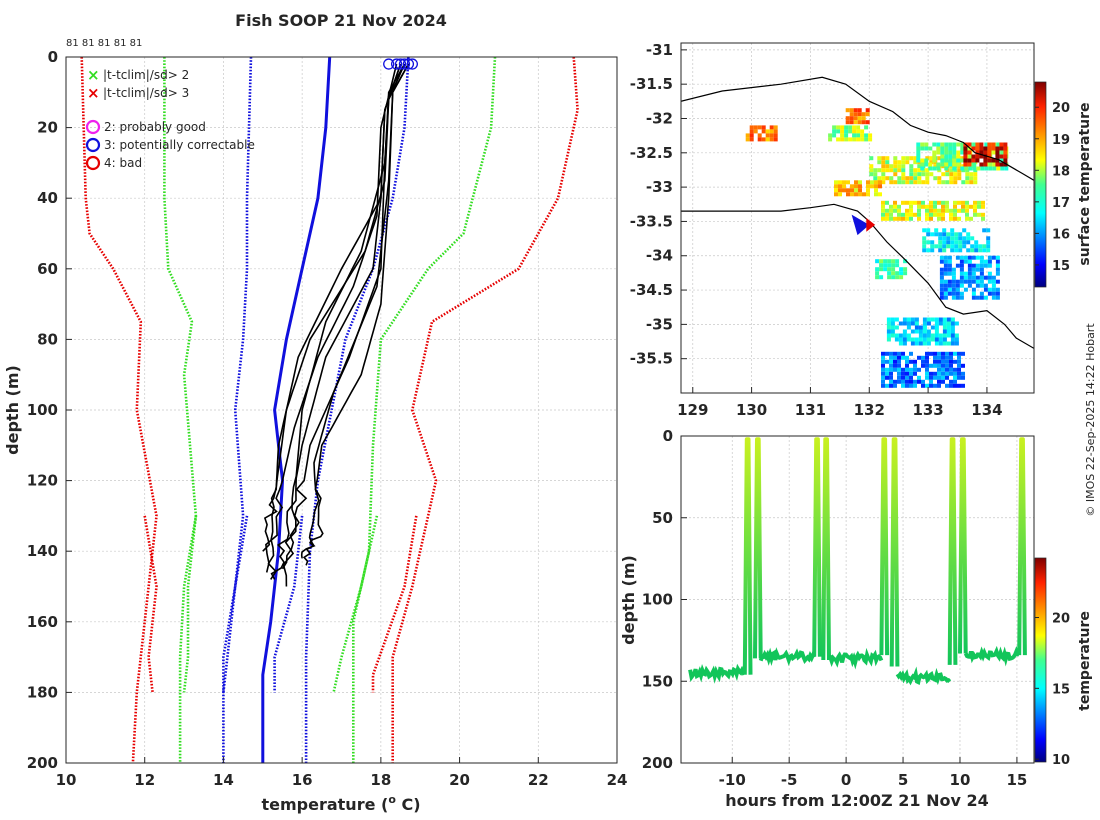 Image resolution: width=1100 pixels, height=820 pixels. Describe the element at coordinates (223, 780) in the screenshot. I see `profile-x-tick-label: 14` at that location.